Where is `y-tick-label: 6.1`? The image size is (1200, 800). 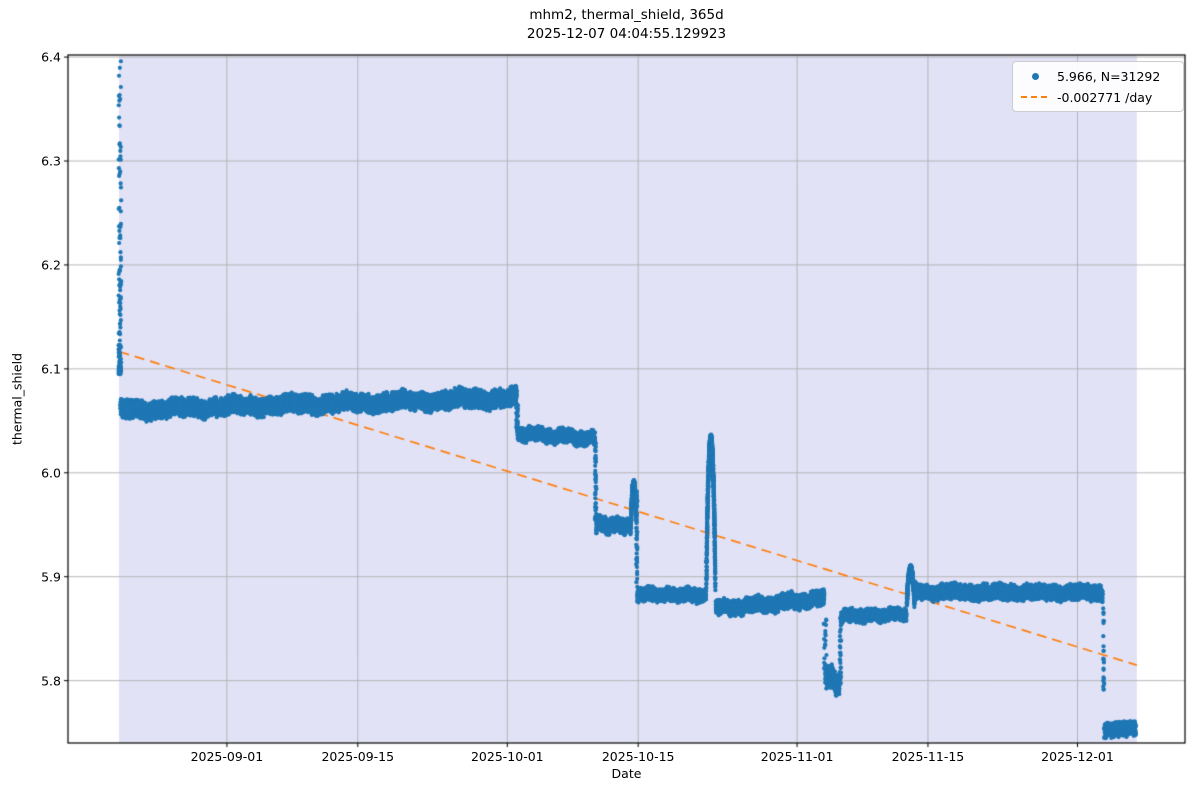
y-tick-label: 6.1 is located at coordinates (51, 369).